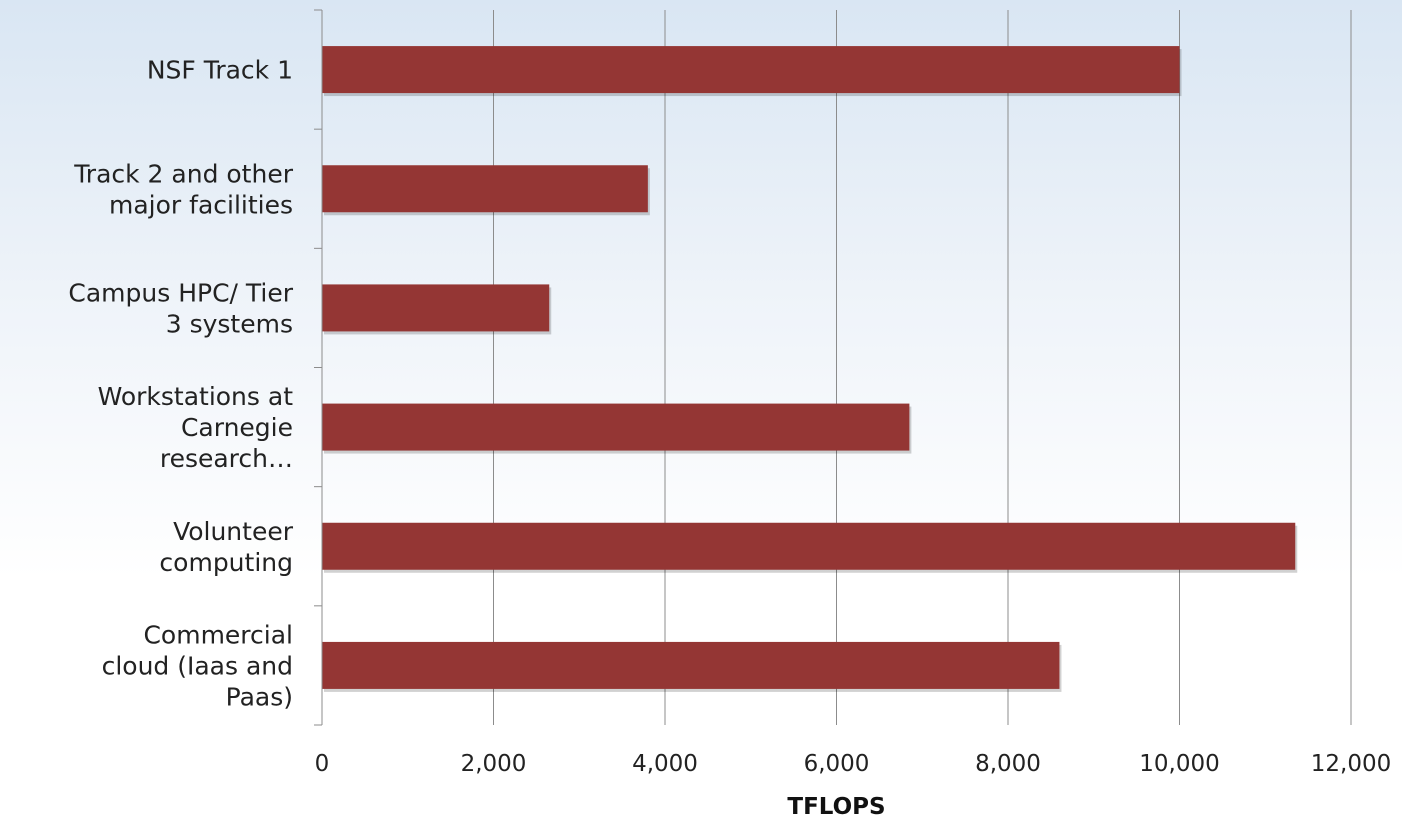  I want to click on category-label: NSF Track 1, so click(220, 70).